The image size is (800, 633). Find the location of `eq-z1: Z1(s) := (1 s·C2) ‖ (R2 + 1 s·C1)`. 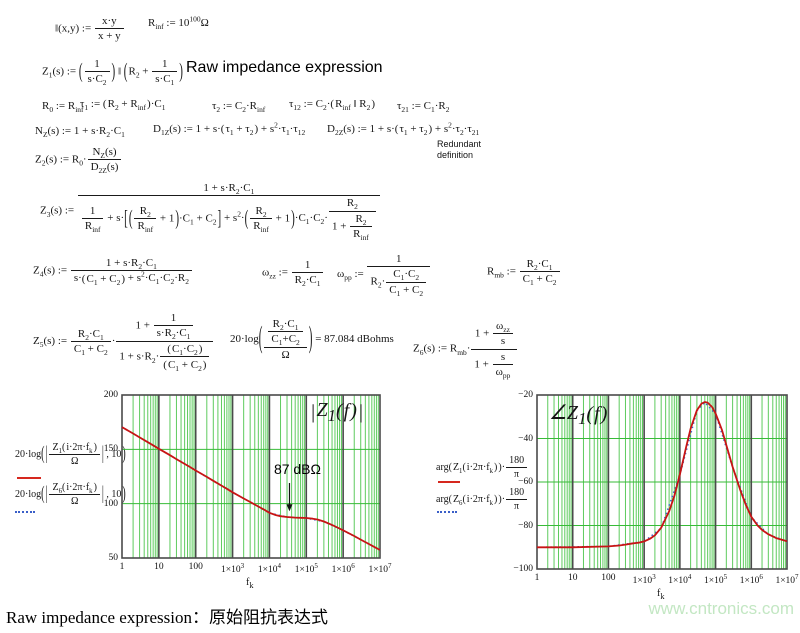

eq-z1: Z1(s) := (1 s·C2) ‖ (R2 + 1 s·C1) is located at coordinates (112, 73).